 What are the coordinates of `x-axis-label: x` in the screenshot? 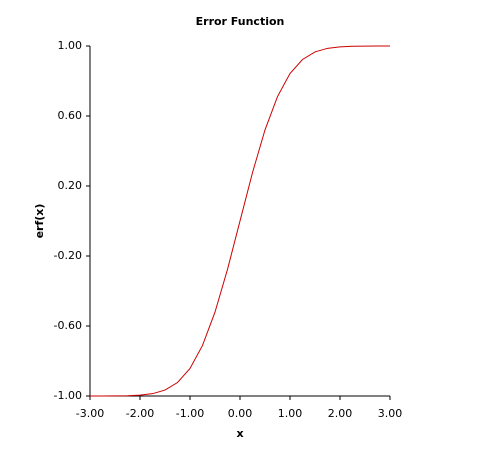 It's located at (239, 433).